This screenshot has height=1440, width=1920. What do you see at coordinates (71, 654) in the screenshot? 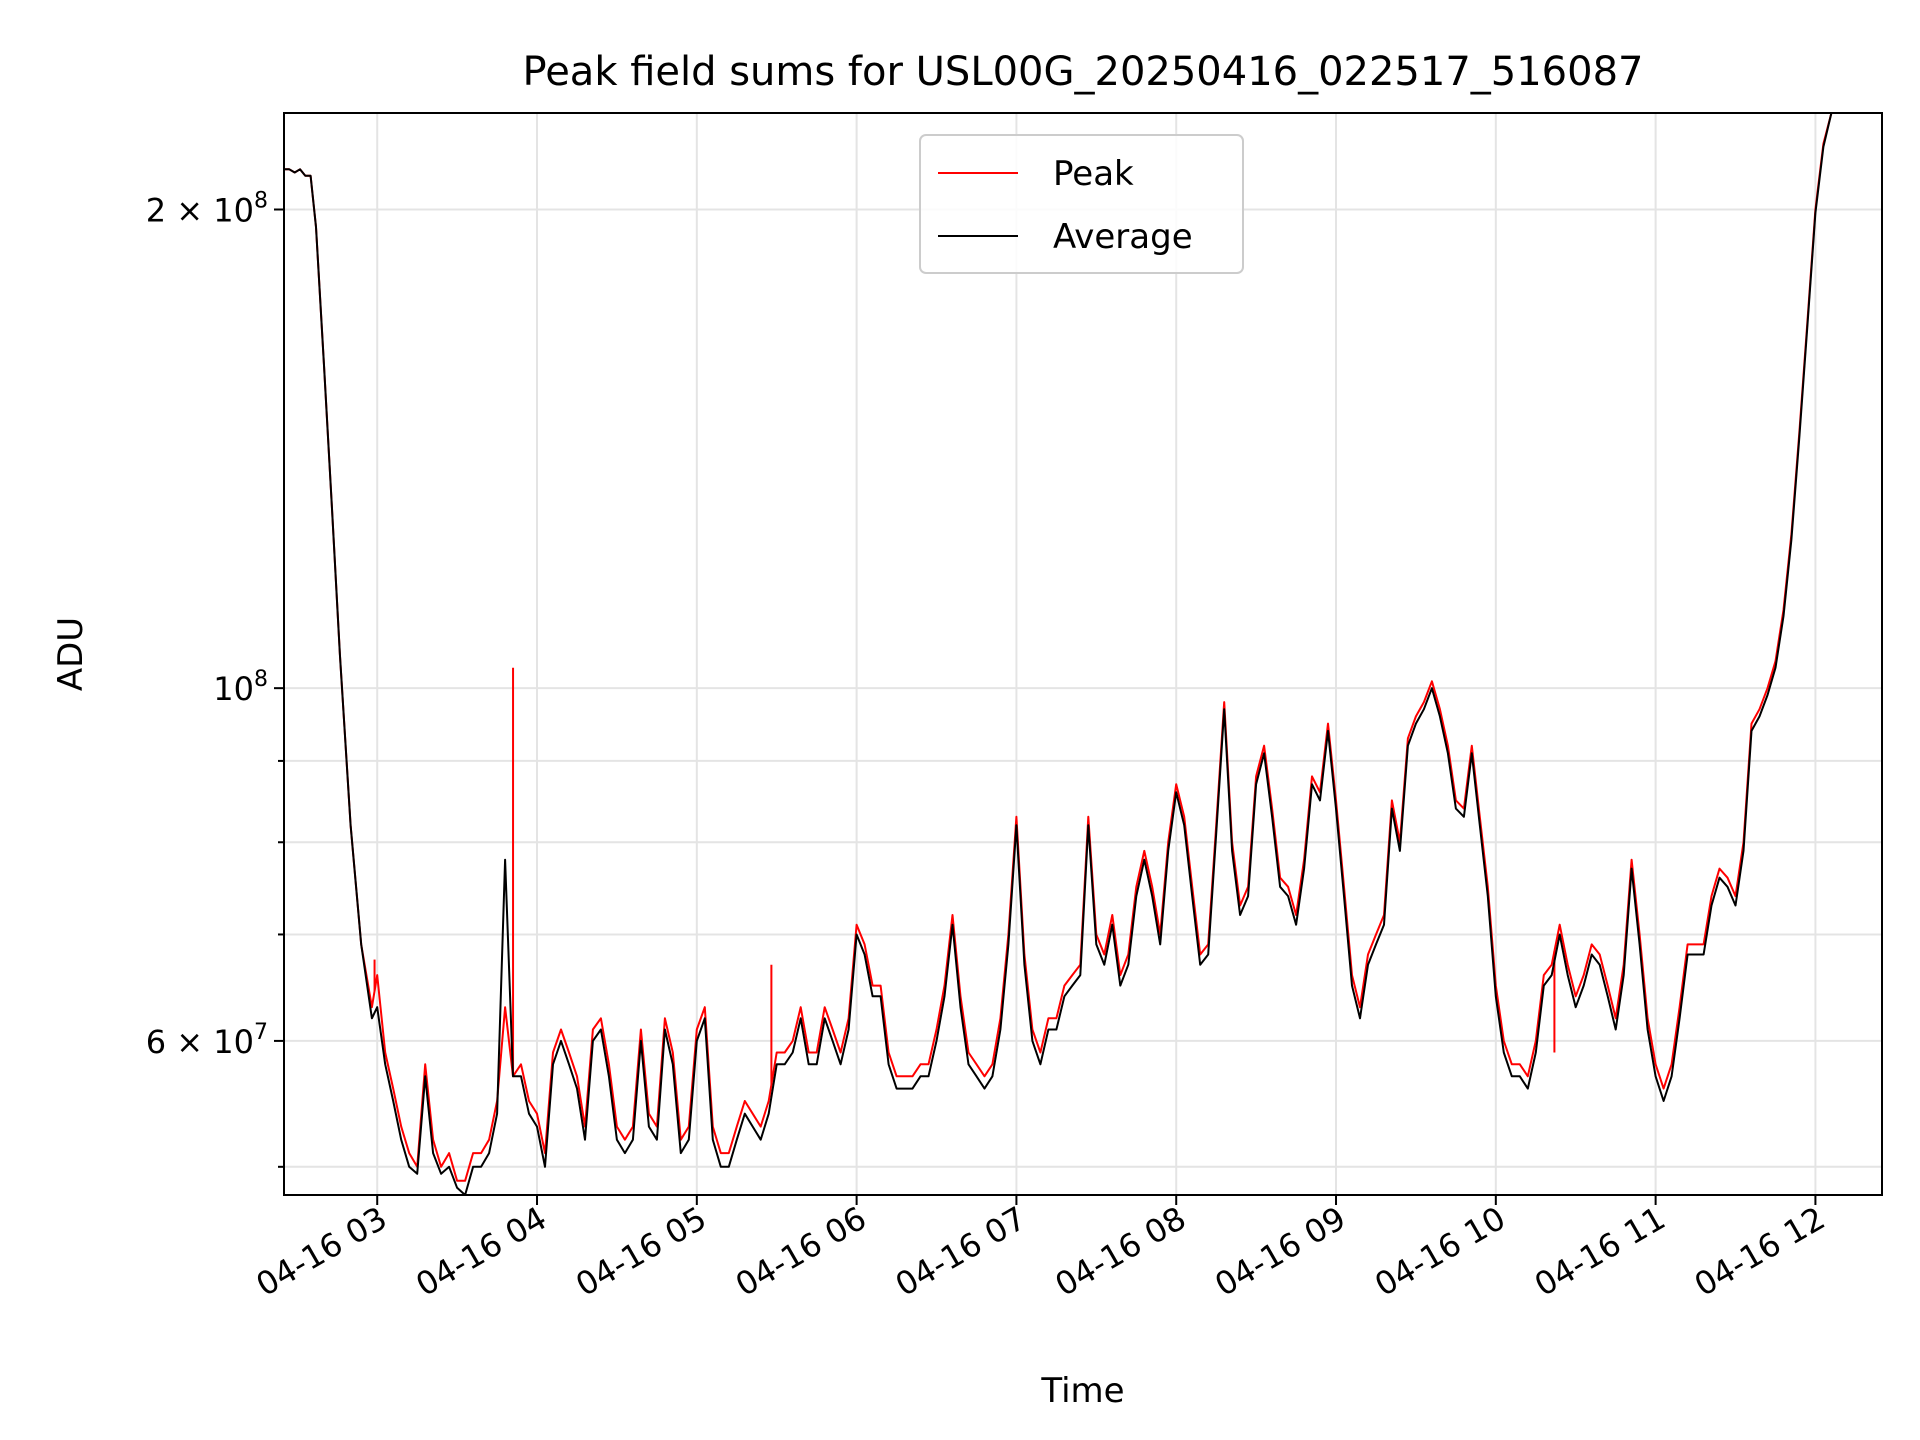
I see `y-axis-label: ADU` at bounding box center [71, 654].